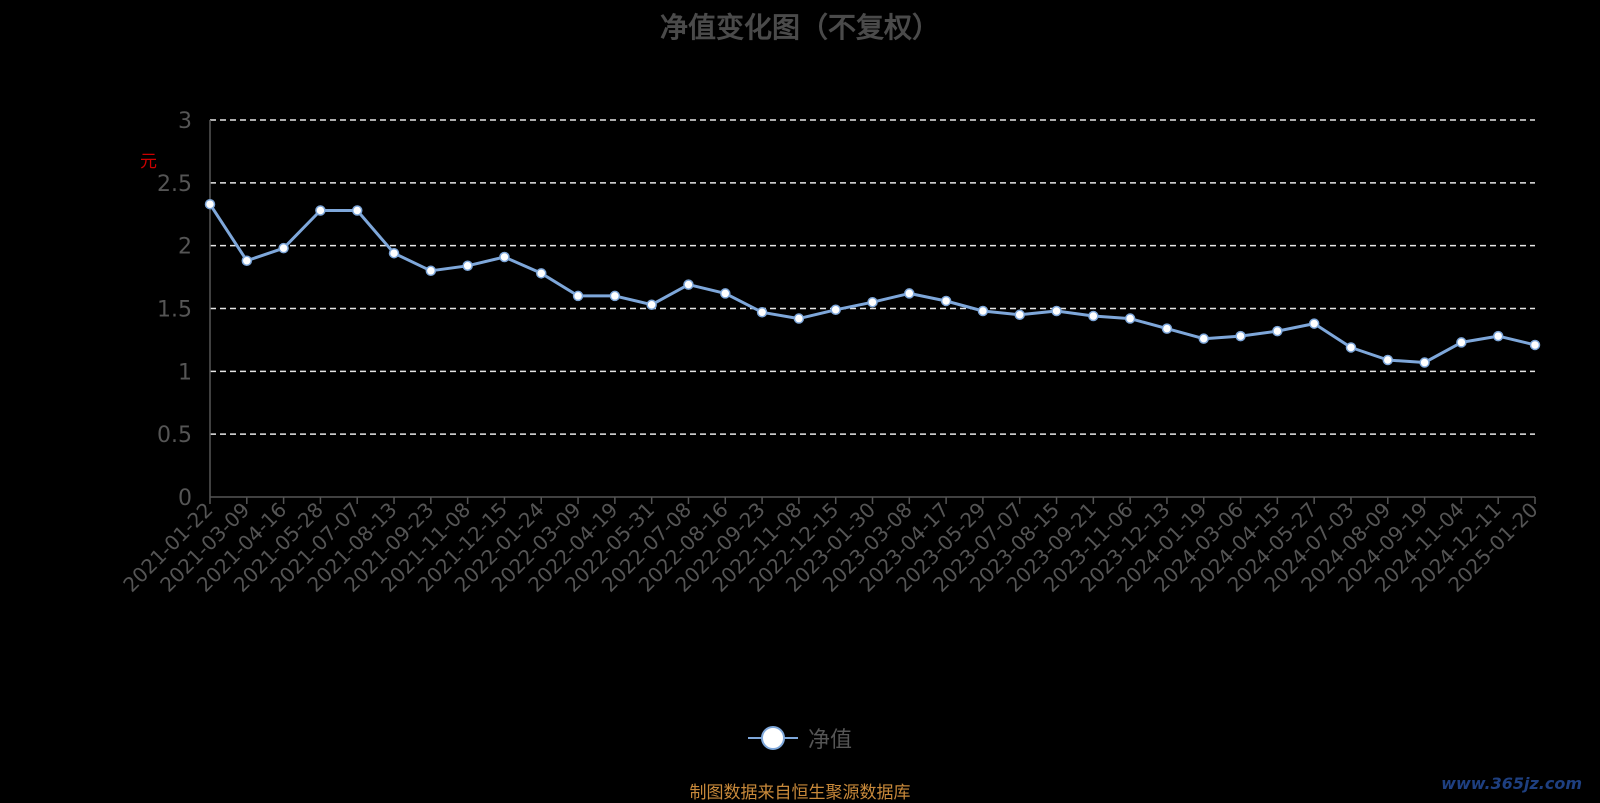 This screenshot has width=1600, height=803. I want to click on y-tick-label: 1, so click(185, 372).